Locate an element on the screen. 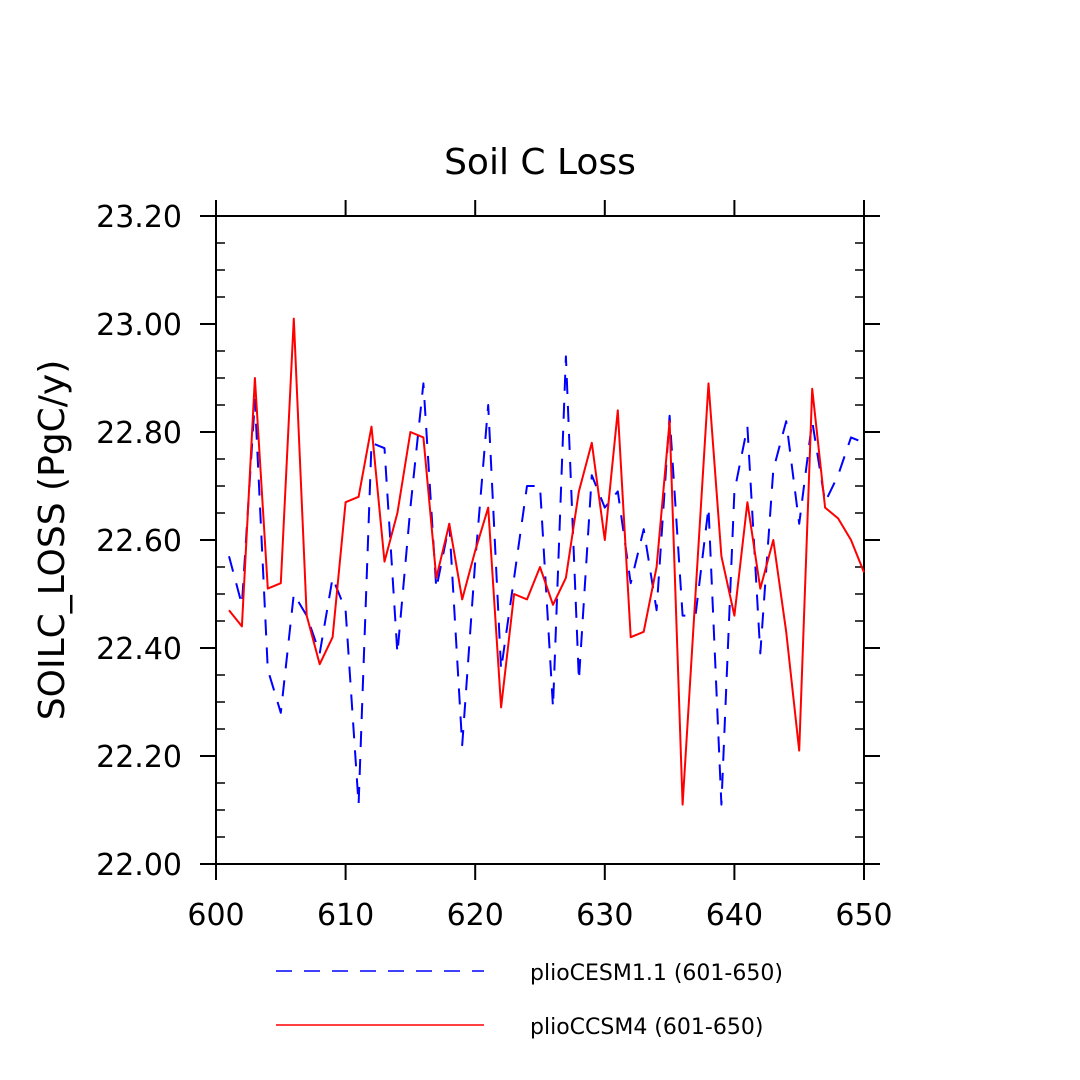 The height and width of the screenshot is (1080, 1080). x-tick-label: 600 is located at coordinates (215, 915).